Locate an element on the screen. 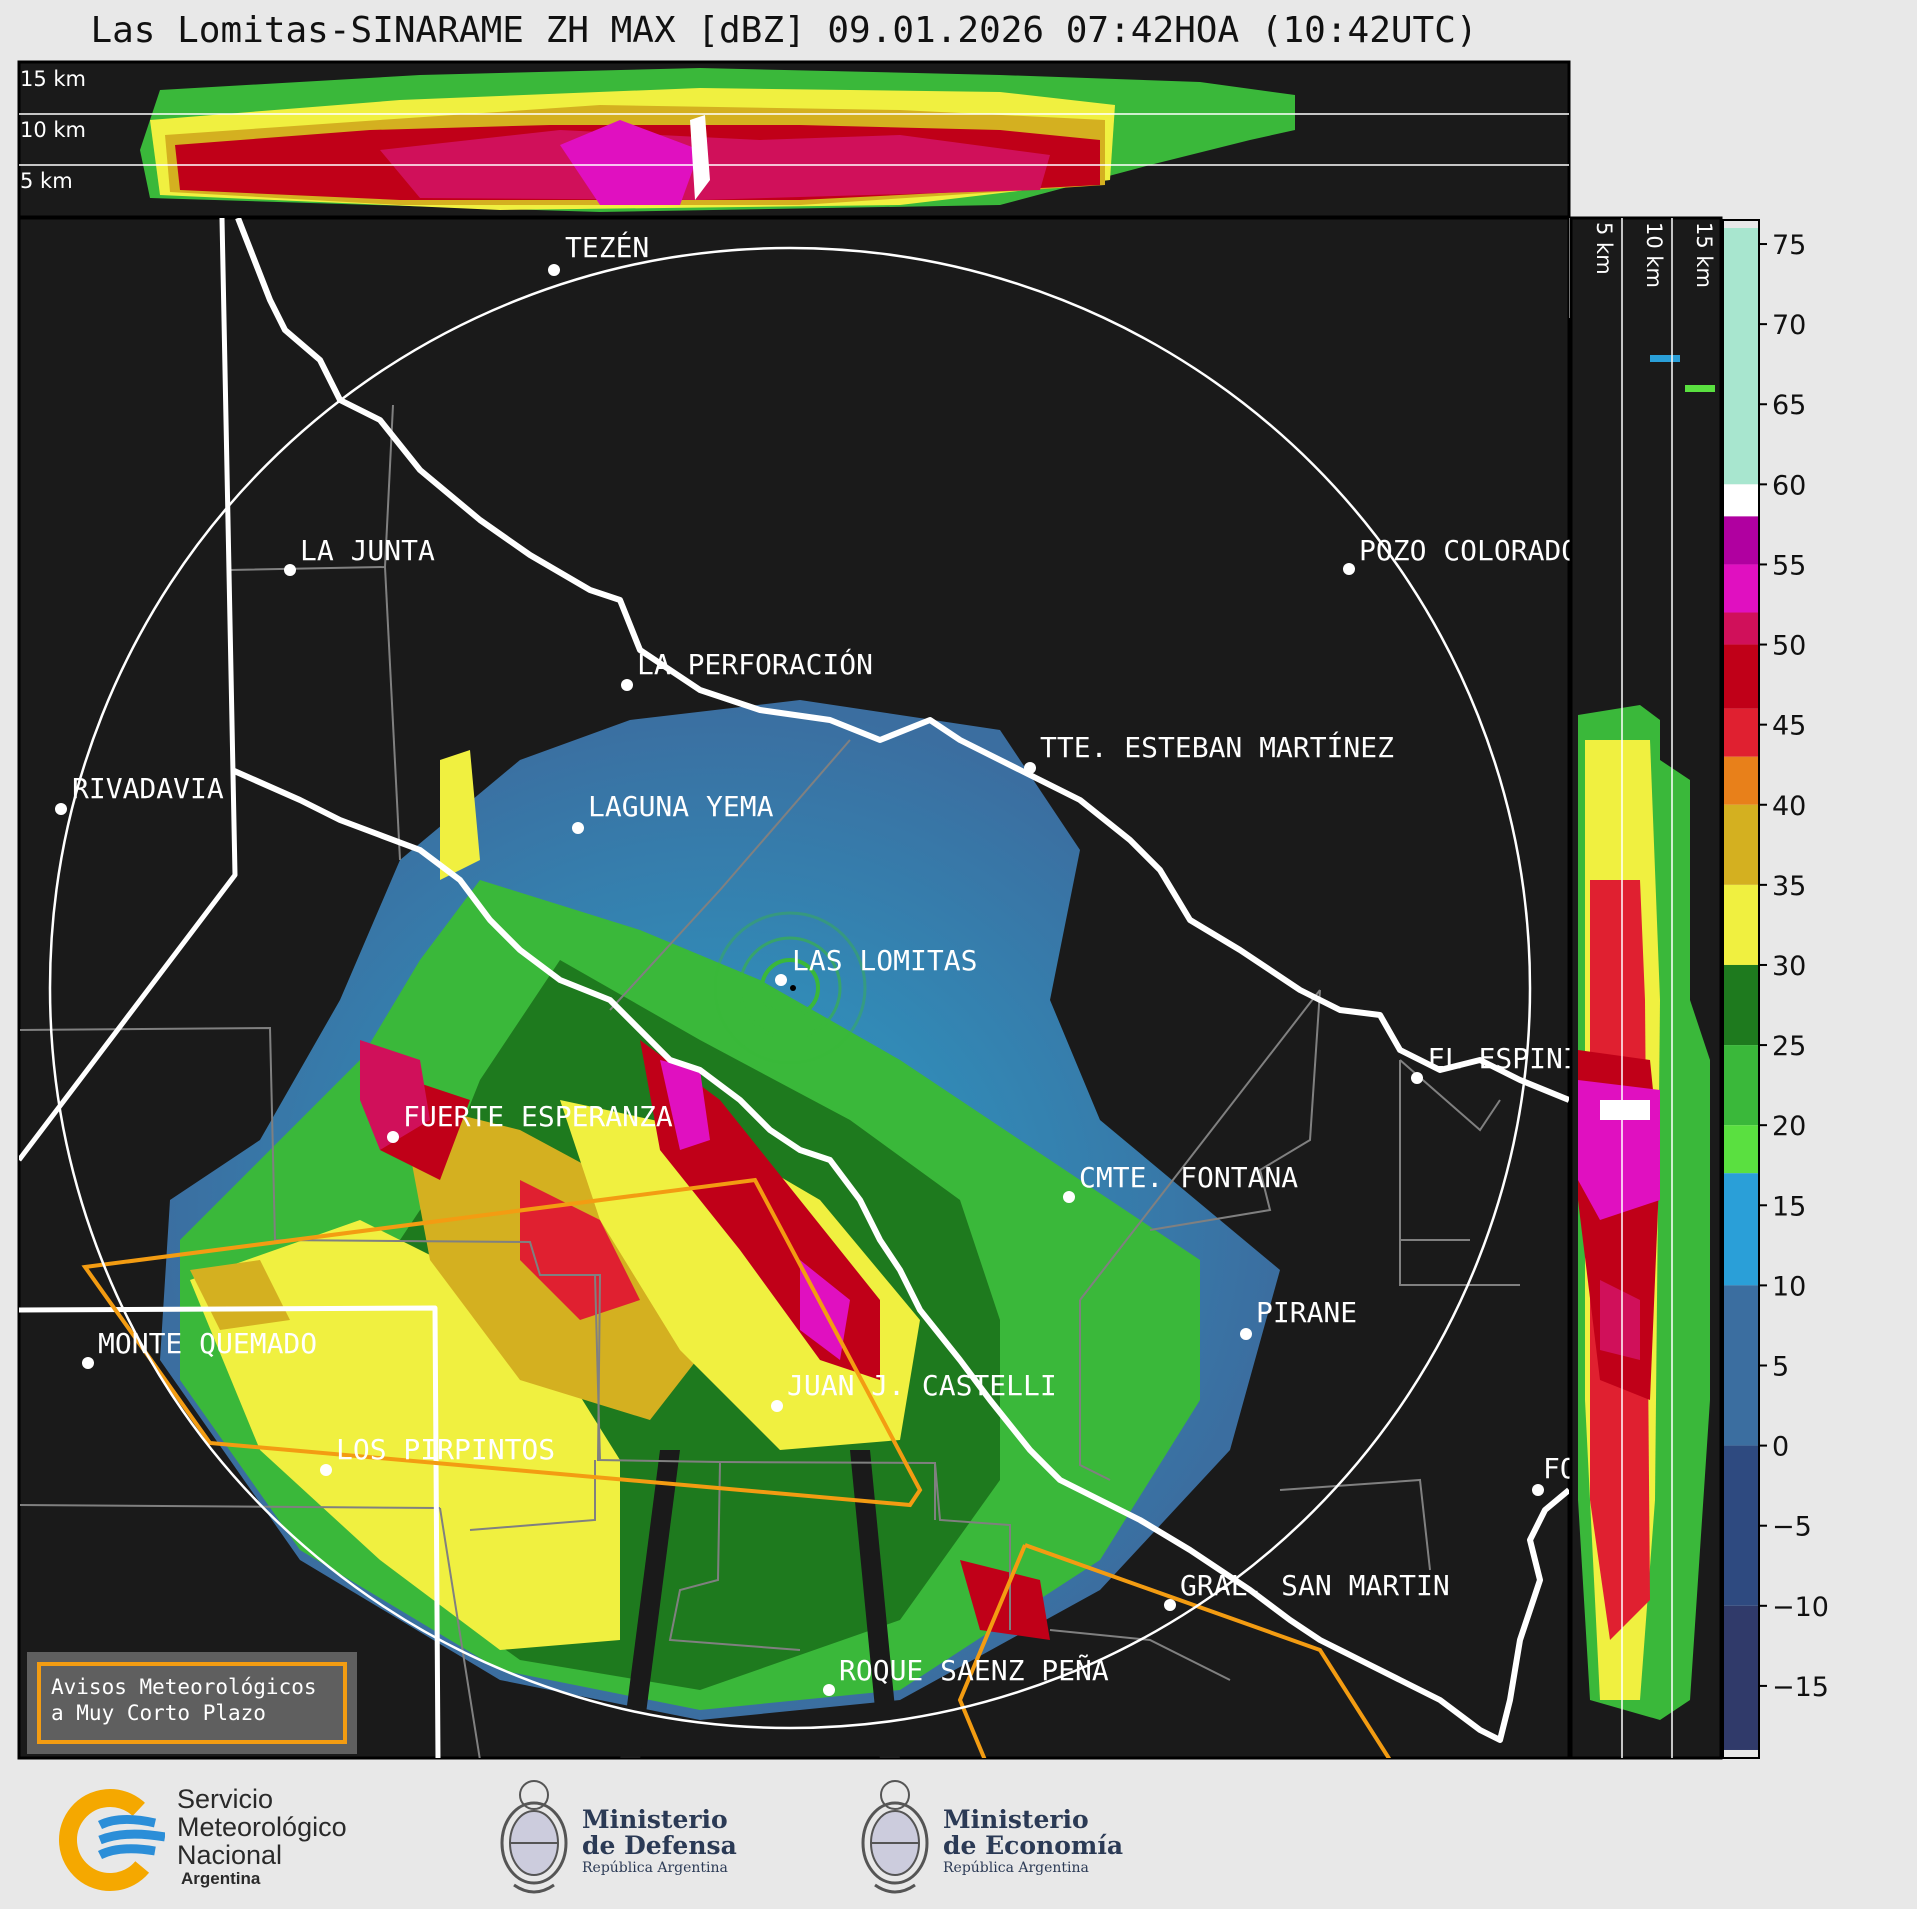 This screenshot has width=1917, height=1909. svg-text: LAGUNA YEMA is located at coordinates (681, 806).